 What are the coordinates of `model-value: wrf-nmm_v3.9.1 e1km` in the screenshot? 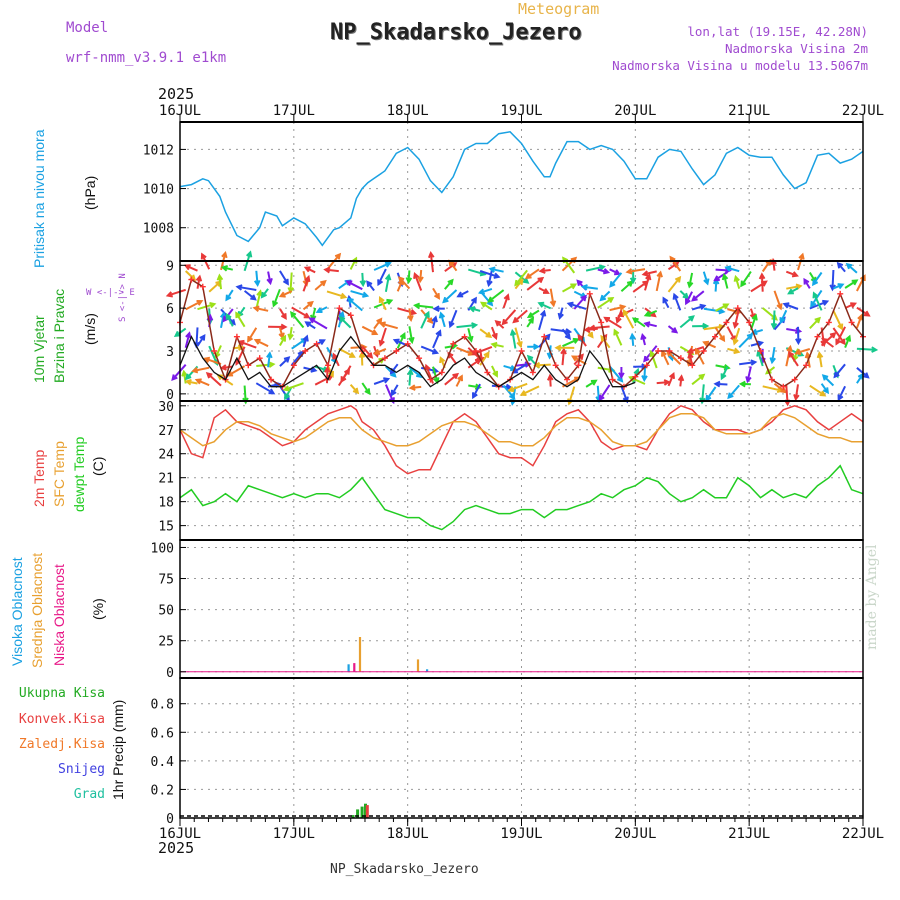 It's located at (146, 58).